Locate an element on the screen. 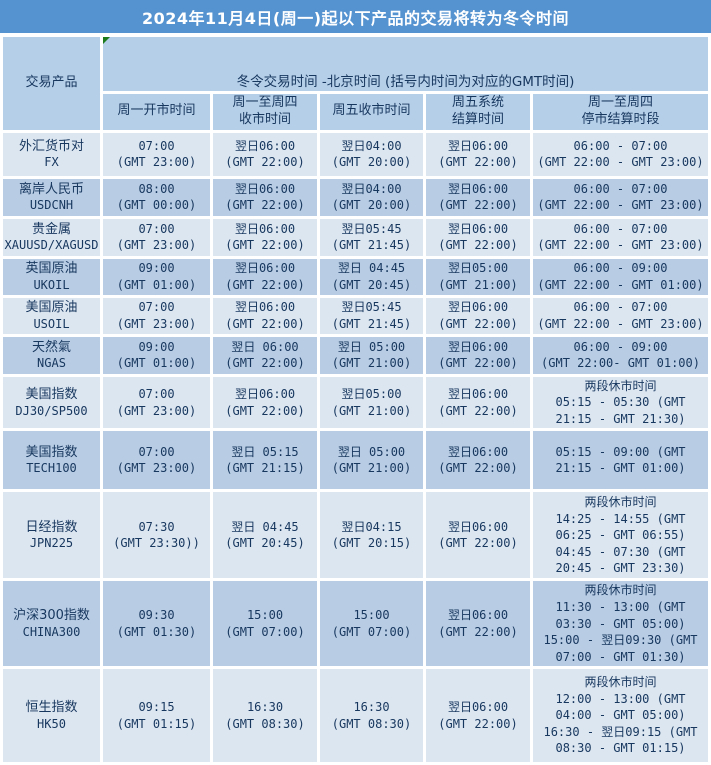  product-name: 恒生指数 is located at coordinates (51, 708).